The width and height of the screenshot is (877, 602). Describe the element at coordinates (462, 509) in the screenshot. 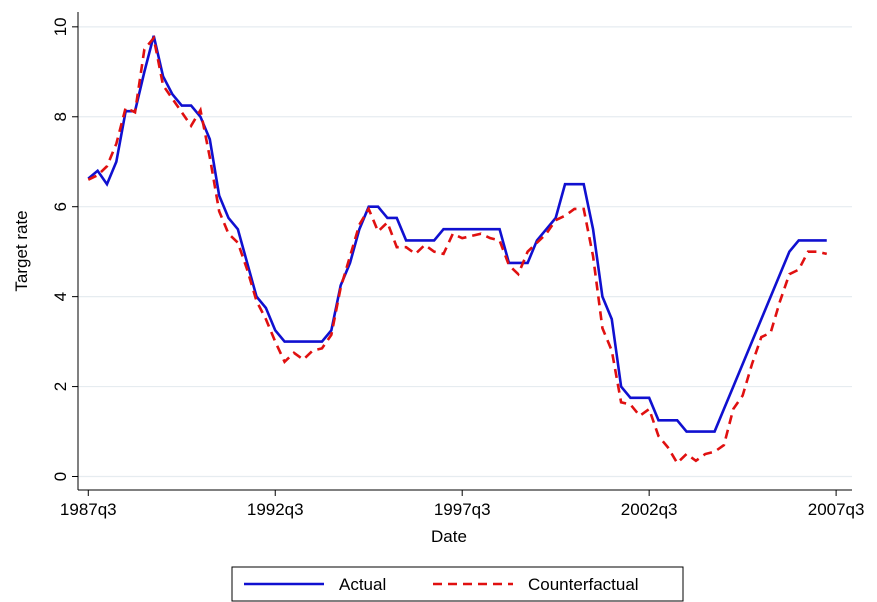

I see `x-tick-label: 1997q3` at that location.